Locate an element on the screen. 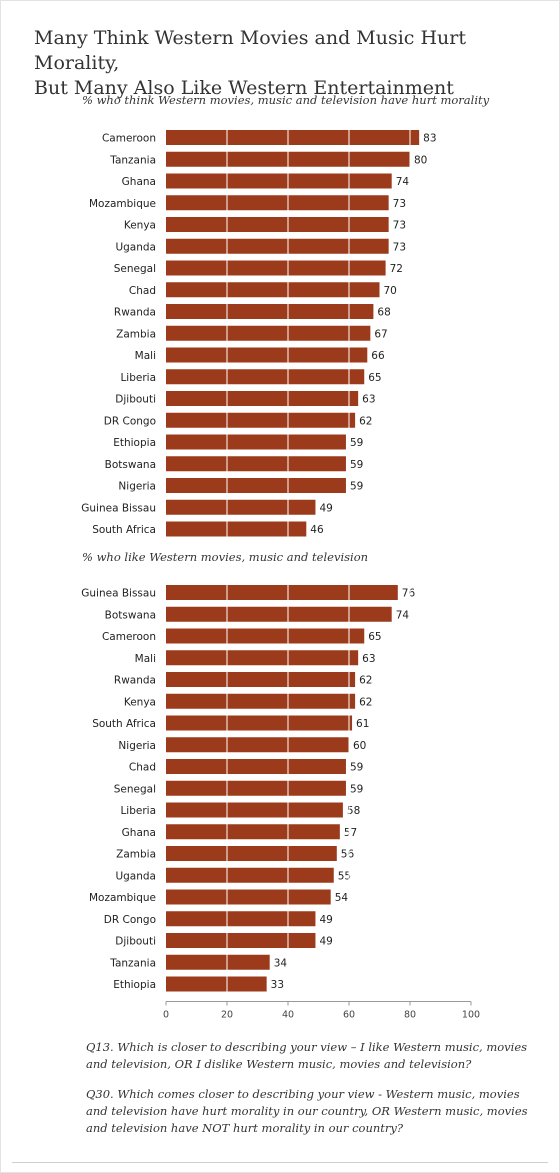 Image resolution: width=560 pixels, height=1173 pixels. category-label-1-11: Liberia is located at coordinates (138, 378).